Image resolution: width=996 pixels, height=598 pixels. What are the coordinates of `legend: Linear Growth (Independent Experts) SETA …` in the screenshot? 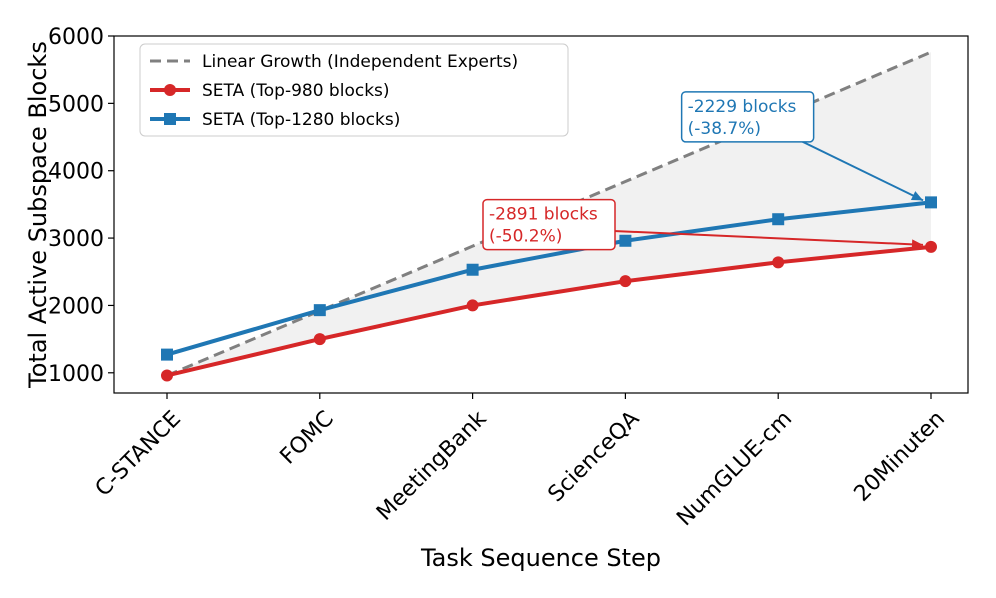 It's located at (354, 90).